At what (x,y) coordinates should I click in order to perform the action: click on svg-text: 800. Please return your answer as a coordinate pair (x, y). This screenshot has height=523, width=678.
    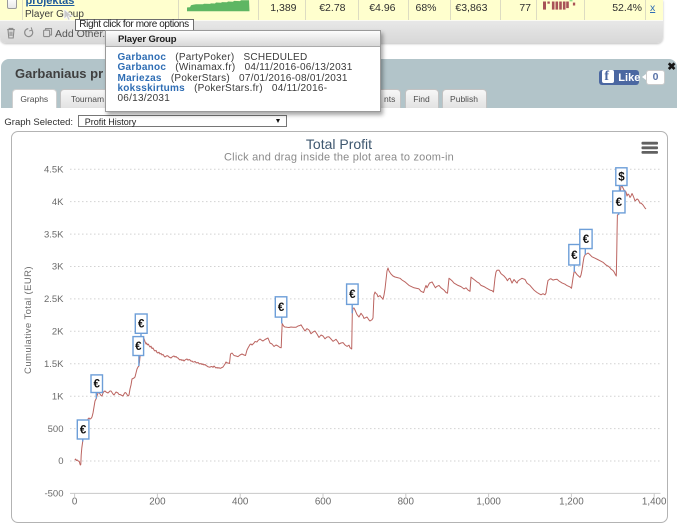
    Looking at the image, I should click on (406, 502).